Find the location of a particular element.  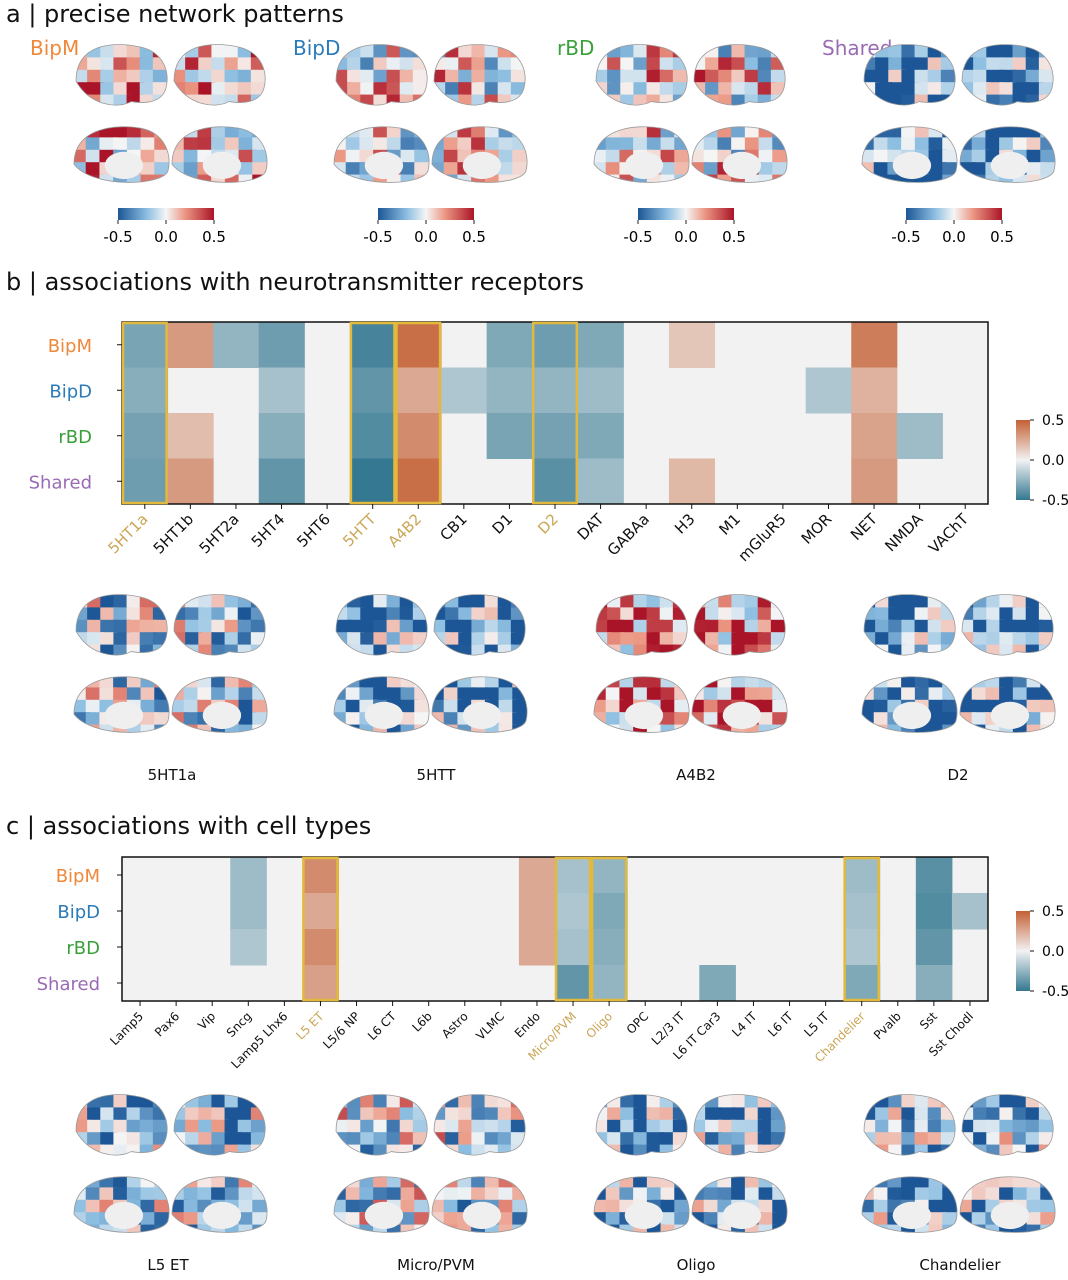

panel-c-3-right-lateral-brain is located at coordinates (1007, 1125).